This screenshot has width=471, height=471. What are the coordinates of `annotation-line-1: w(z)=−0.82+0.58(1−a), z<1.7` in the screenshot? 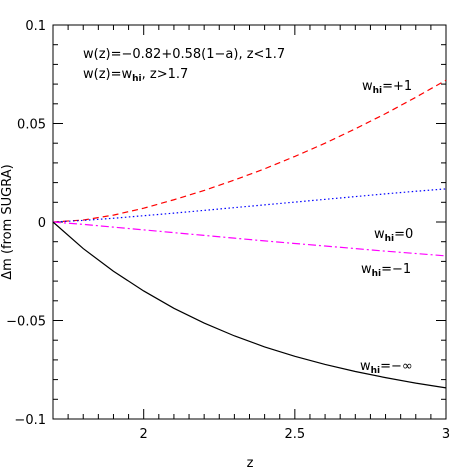 It's located at (184, 54).